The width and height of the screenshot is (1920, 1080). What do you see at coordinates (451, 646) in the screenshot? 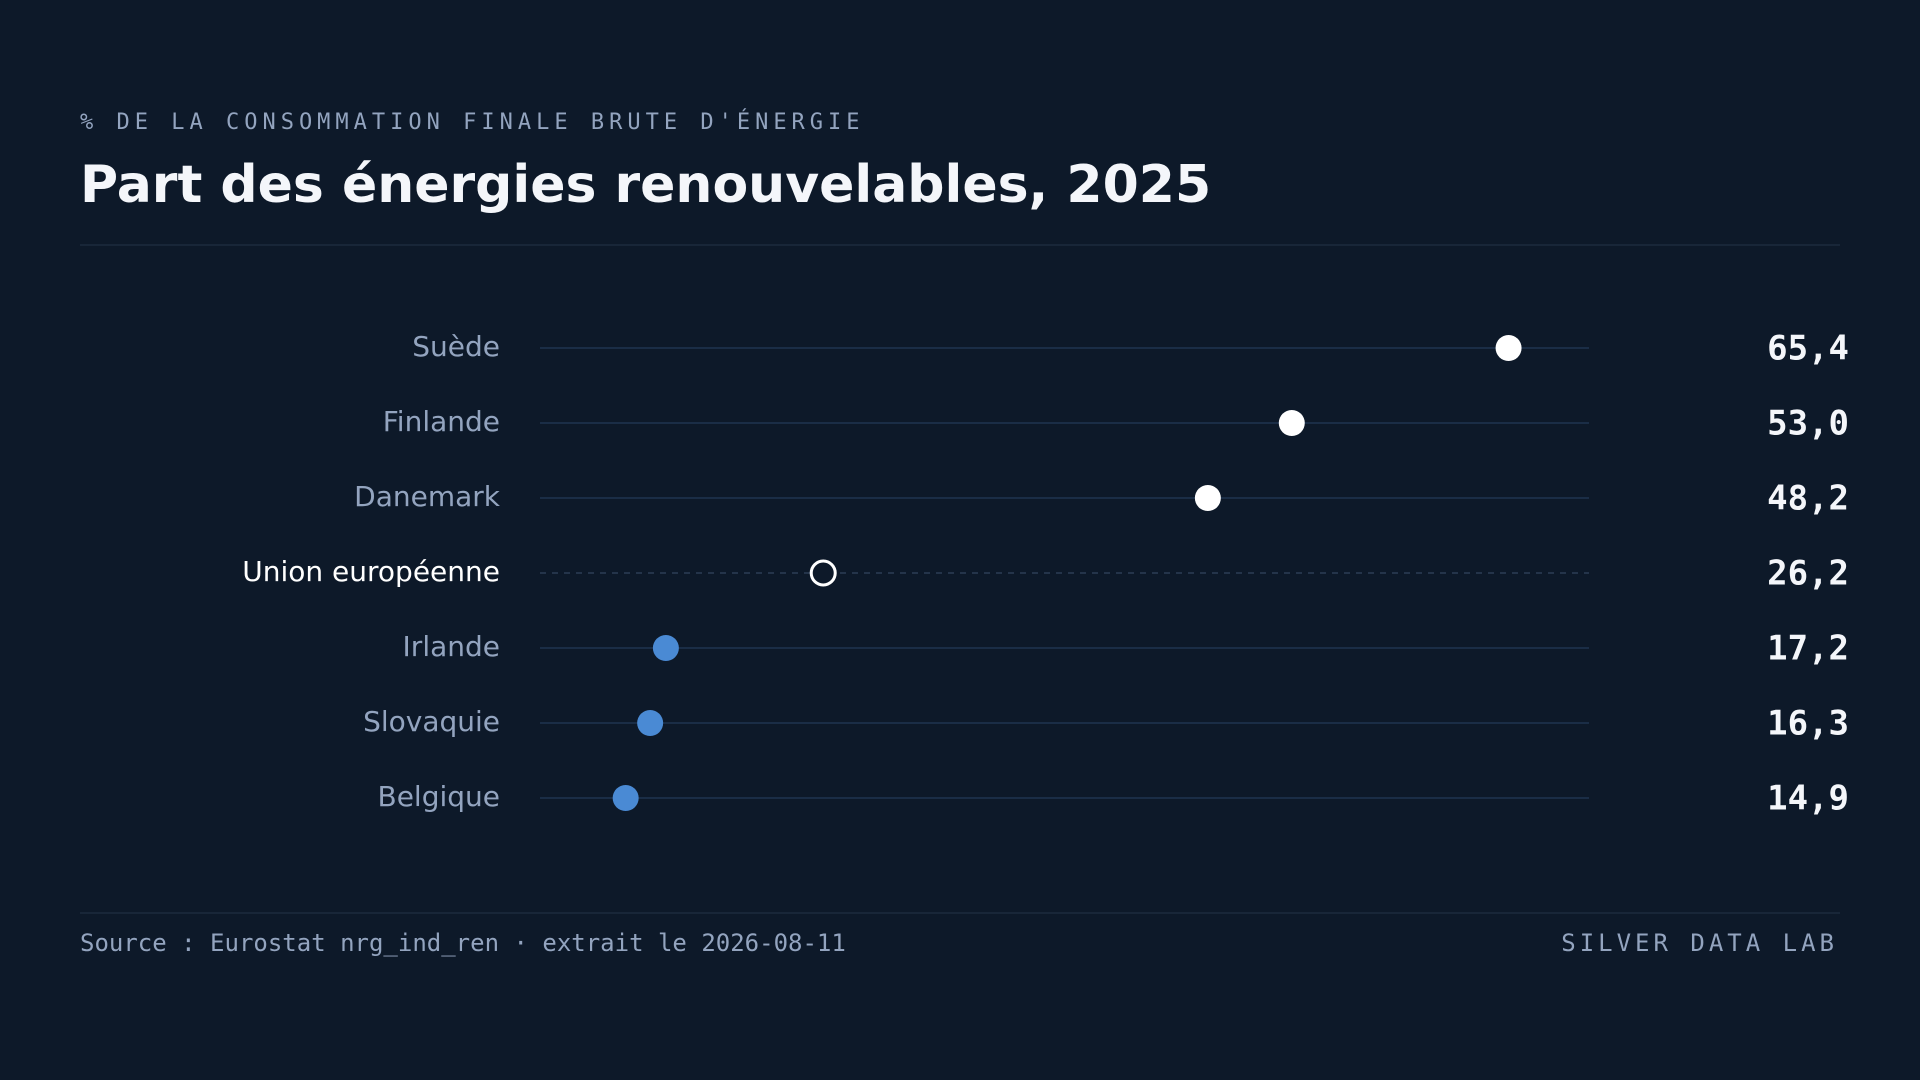
I see `category-label: Irlande` at bounding box center [451, 646].